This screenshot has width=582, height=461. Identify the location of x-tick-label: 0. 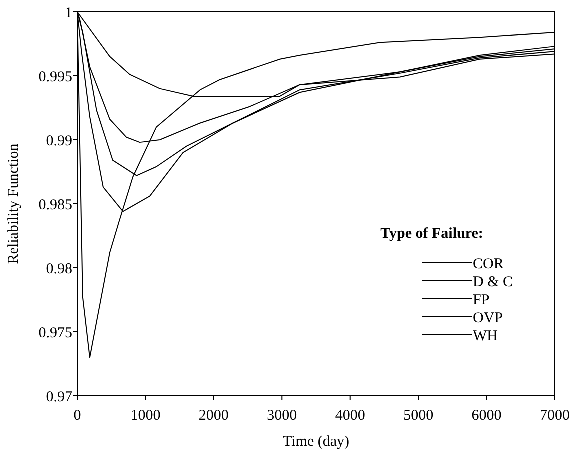
(78, 416).